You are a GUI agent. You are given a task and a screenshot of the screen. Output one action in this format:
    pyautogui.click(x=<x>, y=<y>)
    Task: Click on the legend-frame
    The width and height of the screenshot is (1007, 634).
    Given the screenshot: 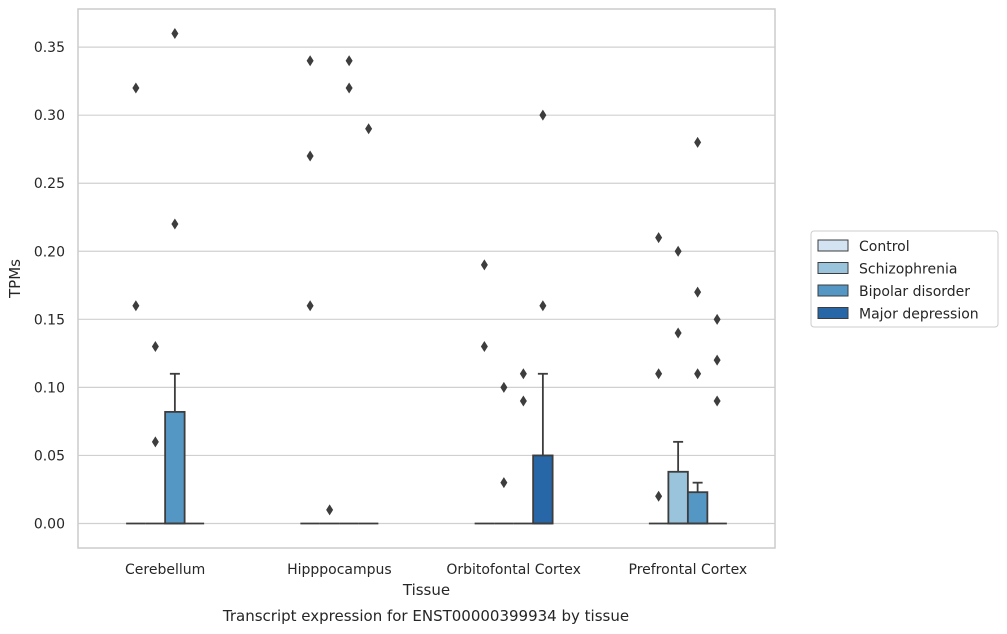 What is the action you would take?
    pyautogui.click(x=904, y=279)
    